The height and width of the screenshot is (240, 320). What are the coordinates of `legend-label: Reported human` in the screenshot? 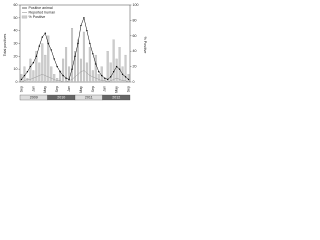 It's located at (42, 12).